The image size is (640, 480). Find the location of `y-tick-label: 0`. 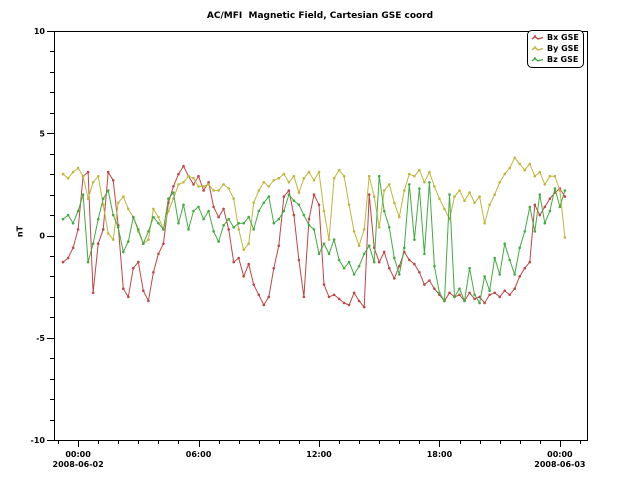

y-tick-label: 0 is located at coordinates (42, 236).